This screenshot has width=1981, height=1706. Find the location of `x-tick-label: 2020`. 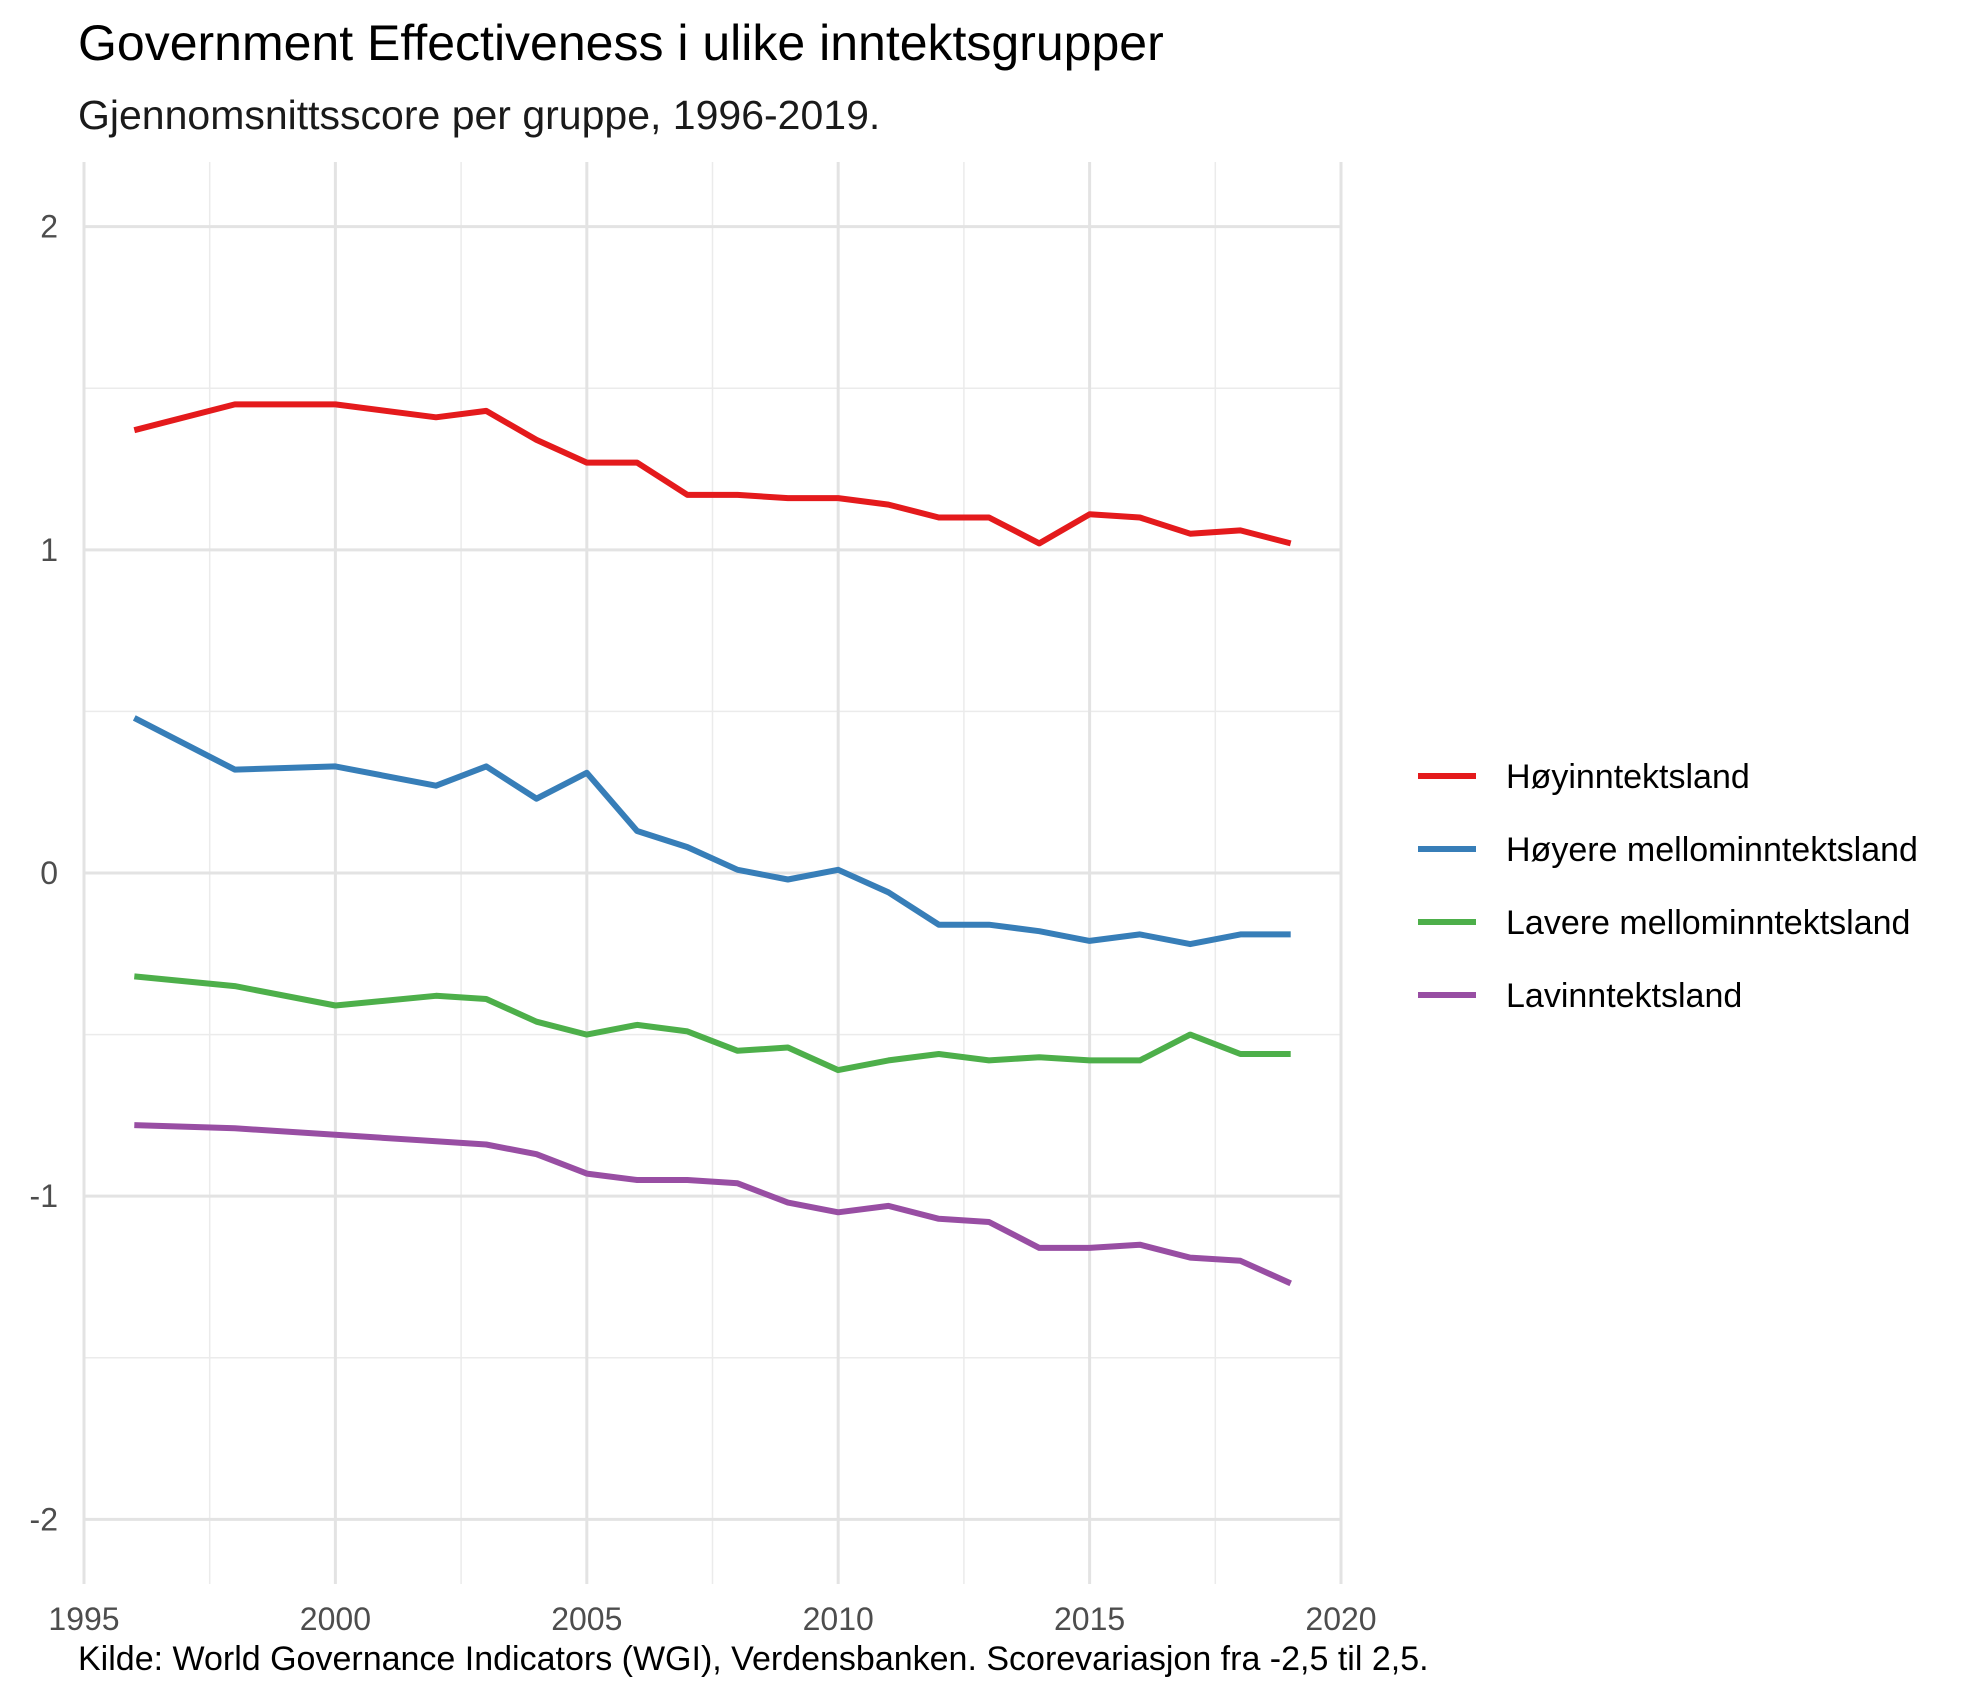

x-tick-label: 2020 is located at coordinates (1340, 1619).